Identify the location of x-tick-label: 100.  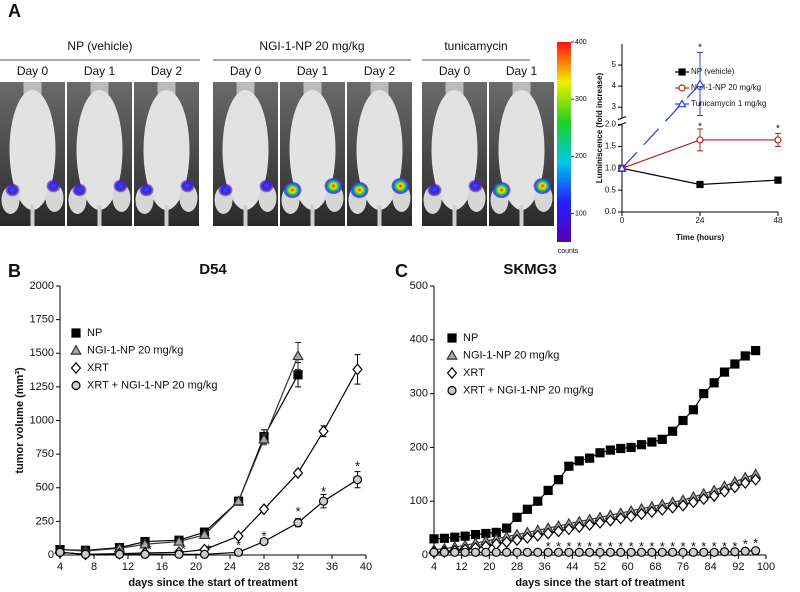
(766, 567).